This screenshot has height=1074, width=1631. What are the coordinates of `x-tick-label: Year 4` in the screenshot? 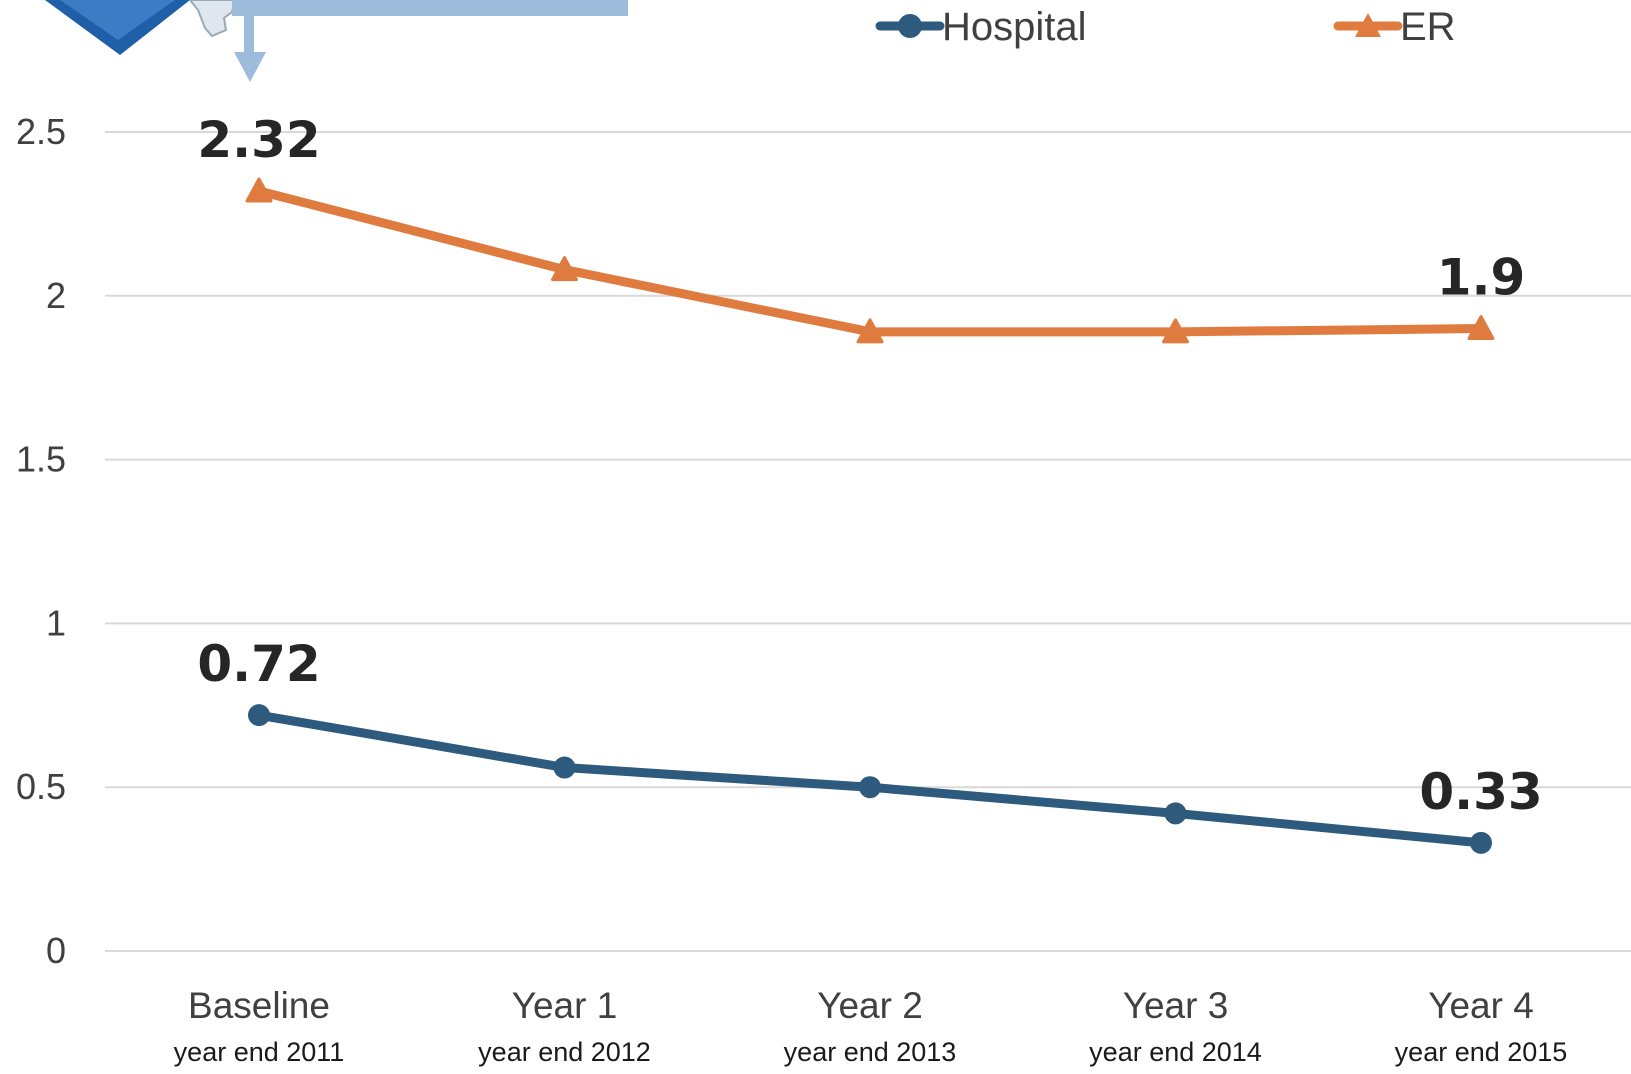 It's located at (1481, 1005).